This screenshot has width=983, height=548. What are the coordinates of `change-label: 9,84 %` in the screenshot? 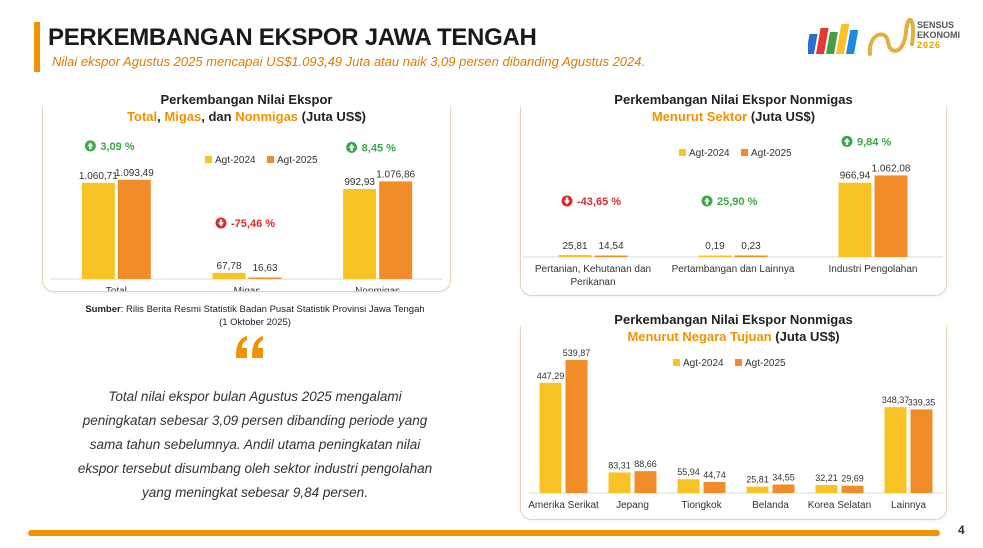 It's located at (874, 142).